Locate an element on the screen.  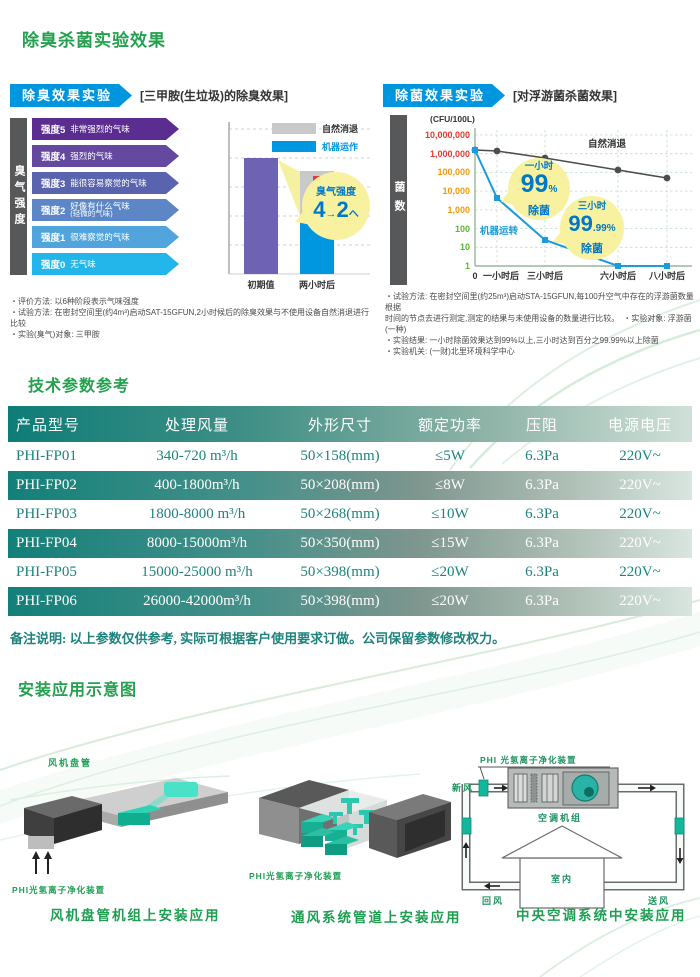
cell-power: ≤8W is located at coordinates (450, 485).